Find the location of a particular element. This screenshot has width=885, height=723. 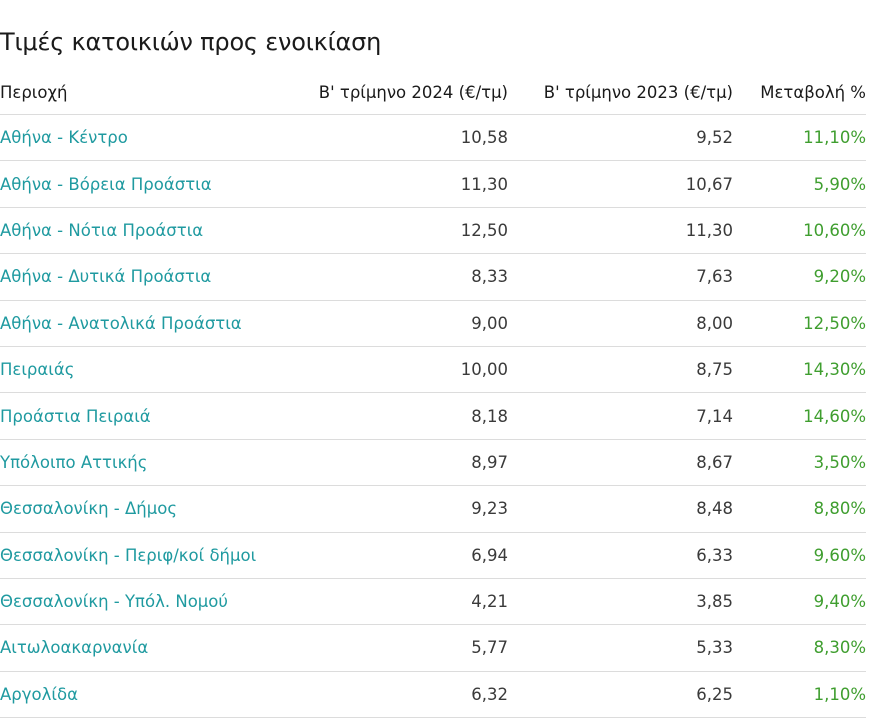

region-link: Θεσσαλονίκη - Δήμος is located at coordinates (150, 509).